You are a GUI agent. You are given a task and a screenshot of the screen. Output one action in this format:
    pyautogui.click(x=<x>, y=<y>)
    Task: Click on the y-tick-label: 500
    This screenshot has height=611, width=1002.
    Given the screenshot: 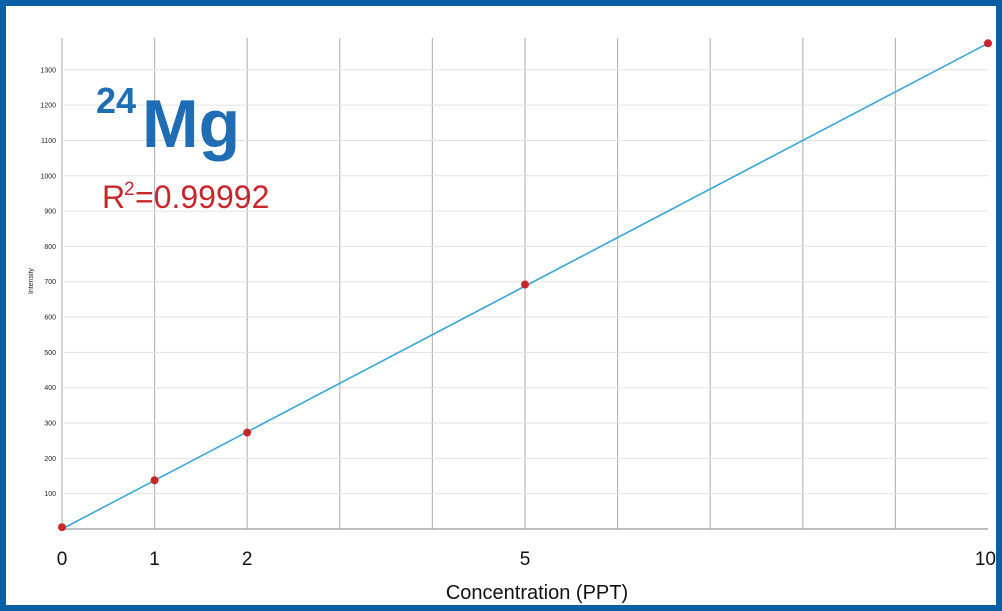 What is the action you would take?
    pyautogui.click(x=50, y=353)
    